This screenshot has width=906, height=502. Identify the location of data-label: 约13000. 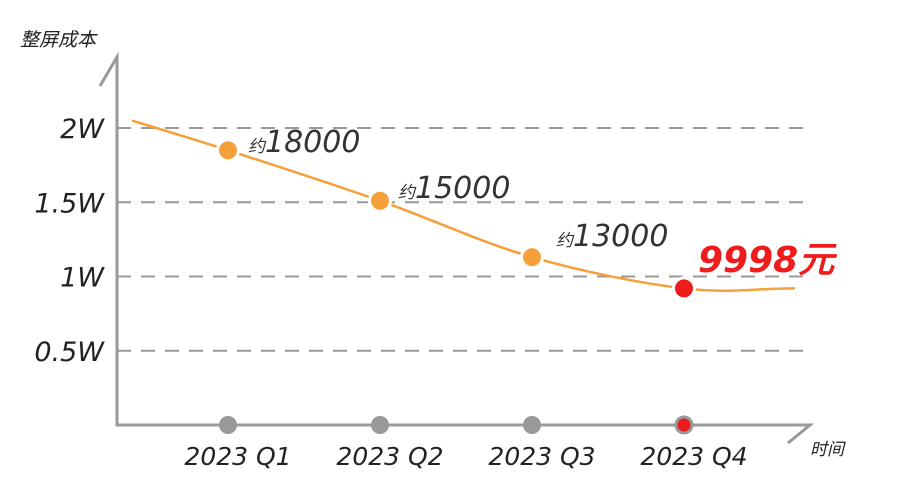
(612, 236).